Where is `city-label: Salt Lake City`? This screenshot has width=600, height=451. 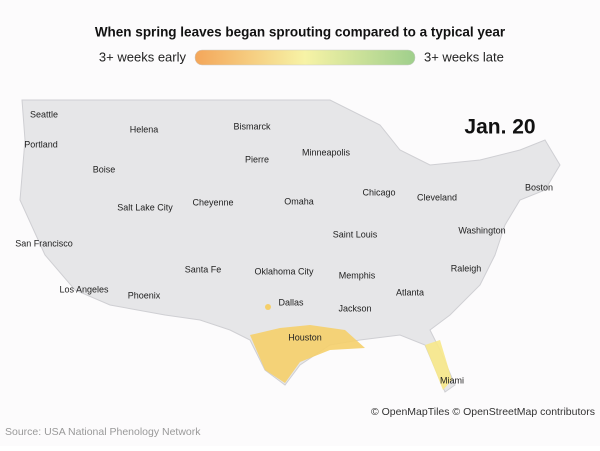 city-label: Salt Lake City is located at coordinates (145, 207).